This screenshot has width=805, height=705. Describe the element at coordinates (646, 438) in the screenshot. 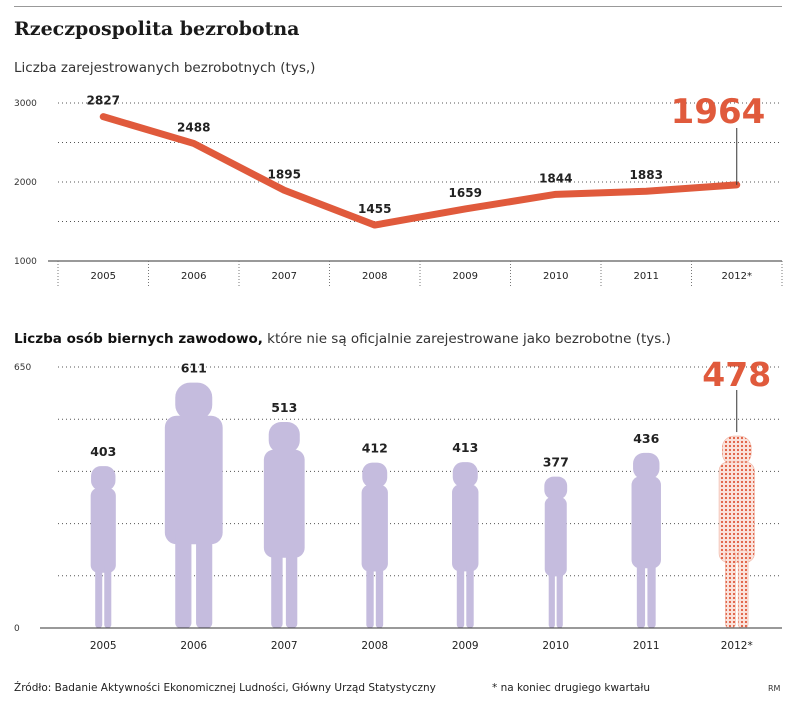

I see `bar-data-label: 436` at that location.